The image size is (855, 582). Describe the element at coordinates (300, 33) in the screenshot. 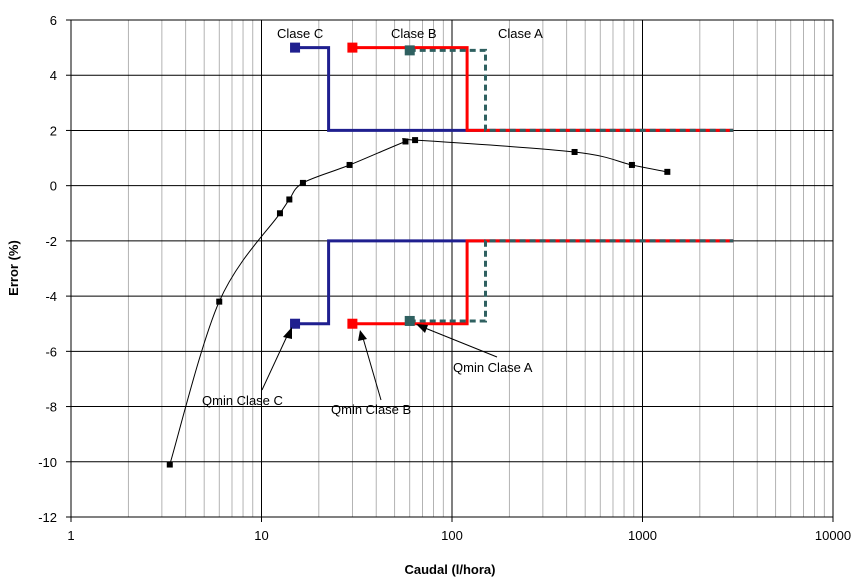

I see `annotation-clase-c: Clase C` at that location.